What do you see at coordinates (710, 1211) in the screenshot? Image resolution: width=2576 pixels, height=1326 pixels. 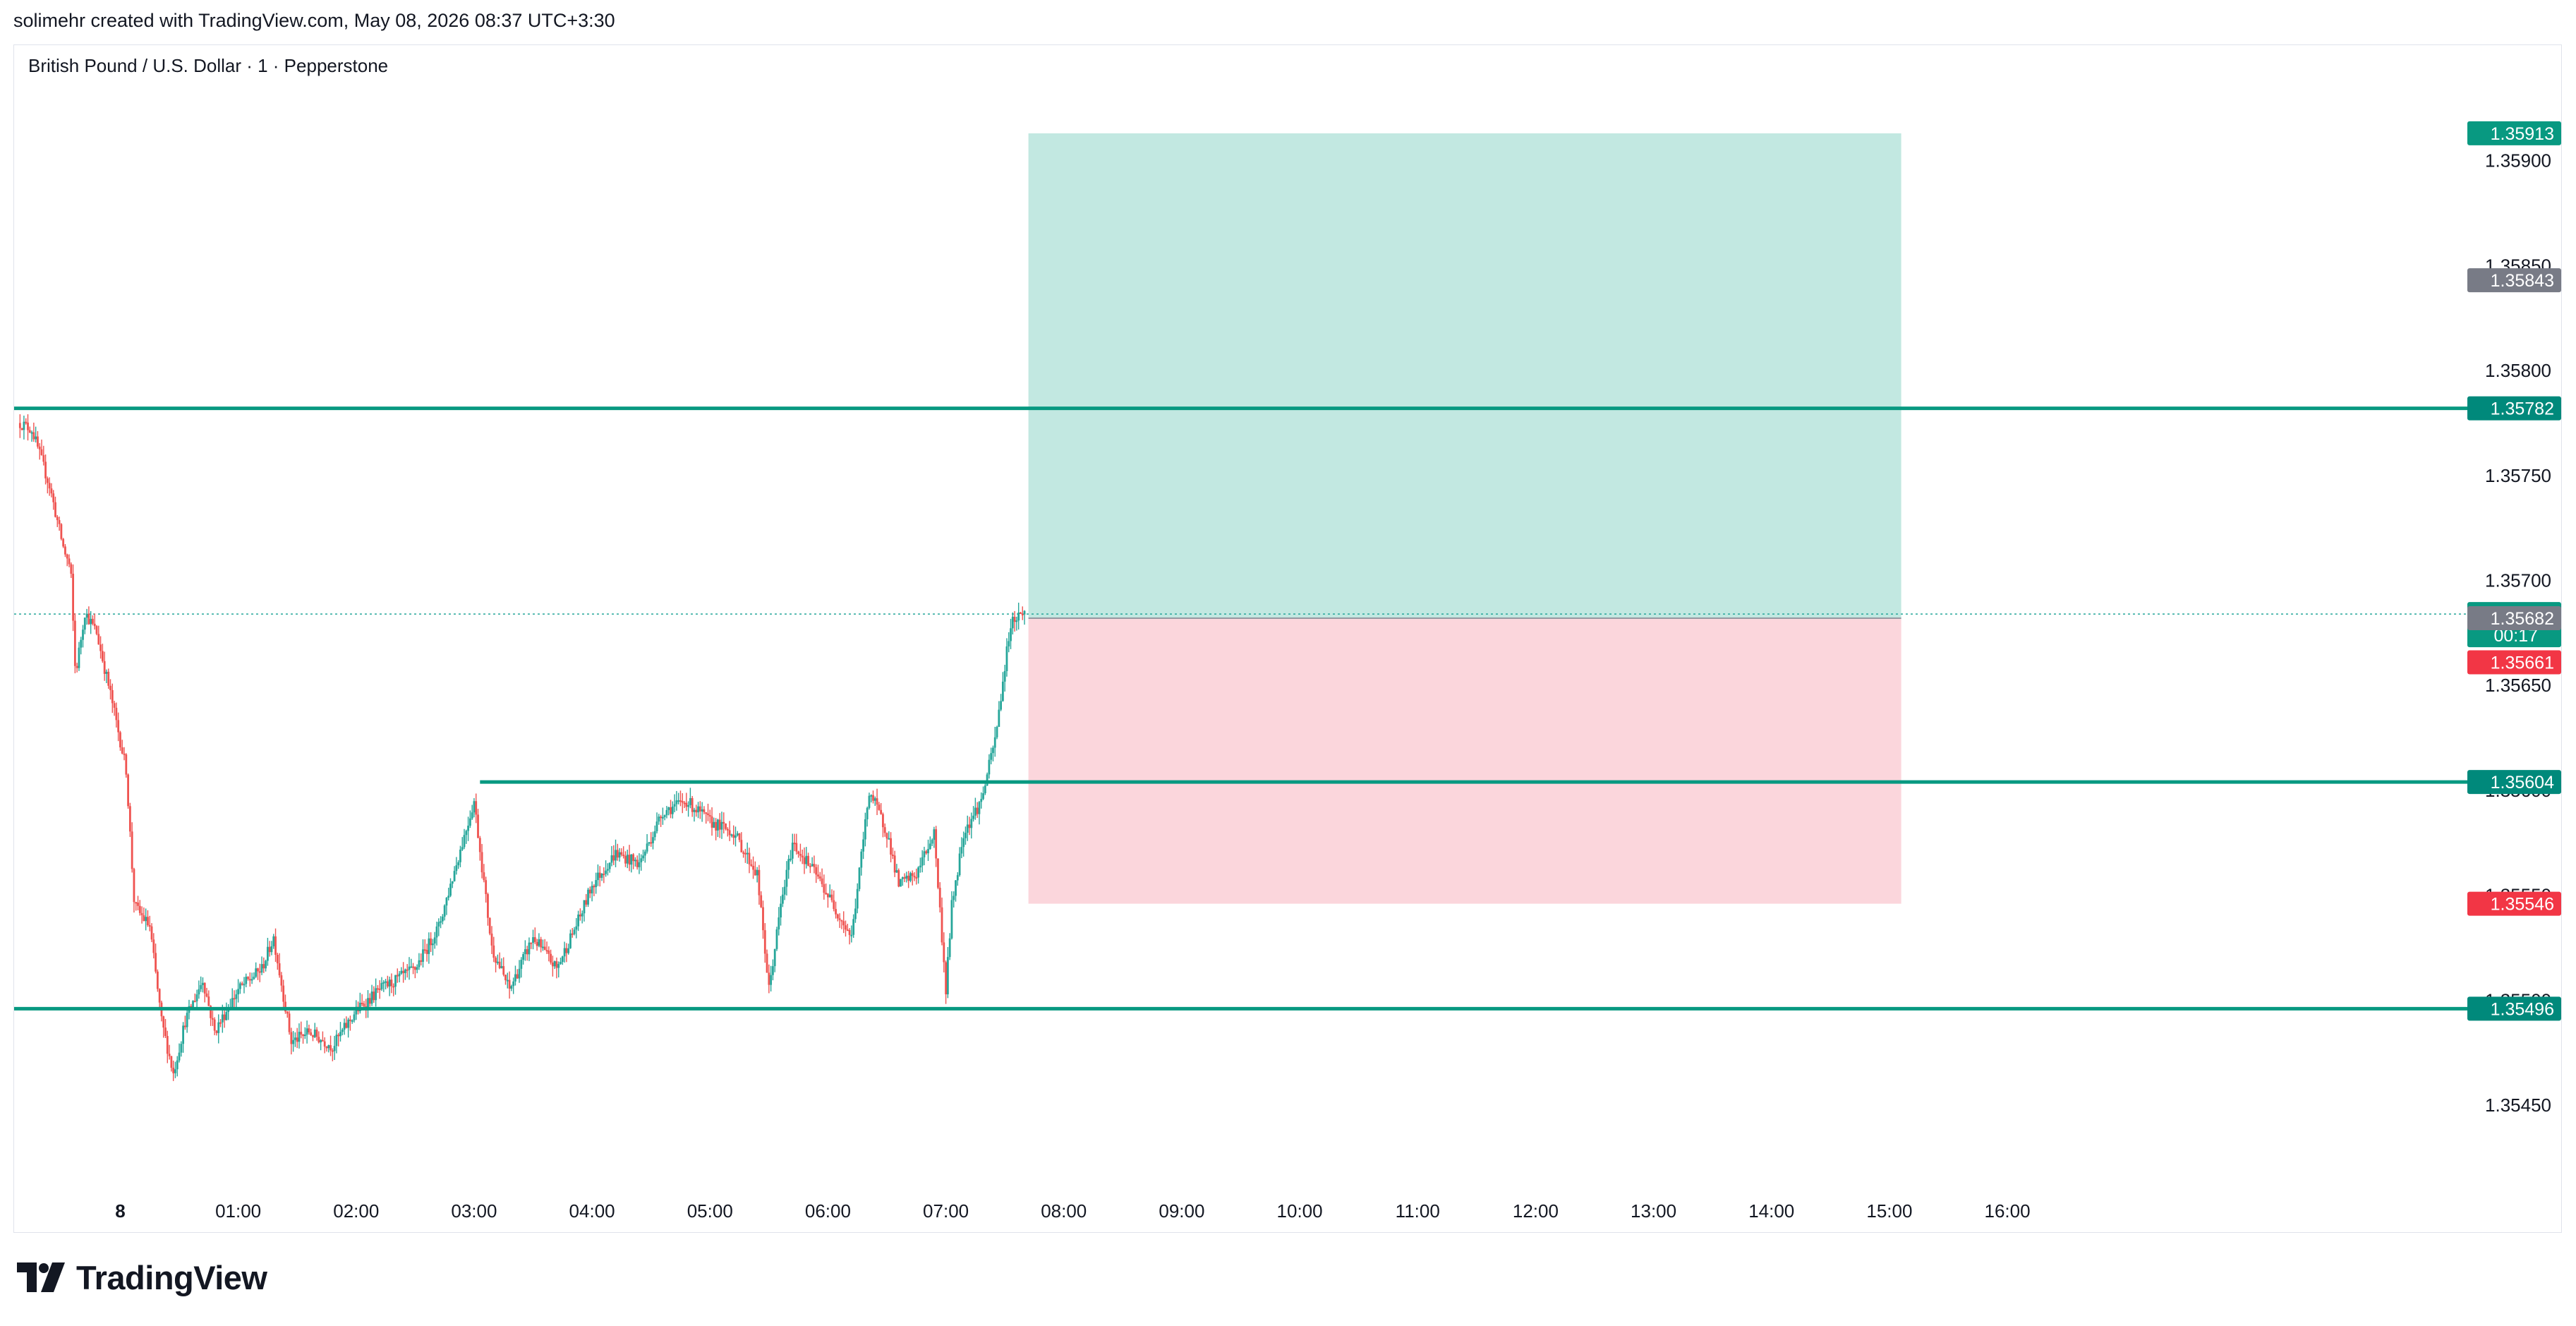 I see `x-tick-label: 05:00` at bounding box center [710, 1211].